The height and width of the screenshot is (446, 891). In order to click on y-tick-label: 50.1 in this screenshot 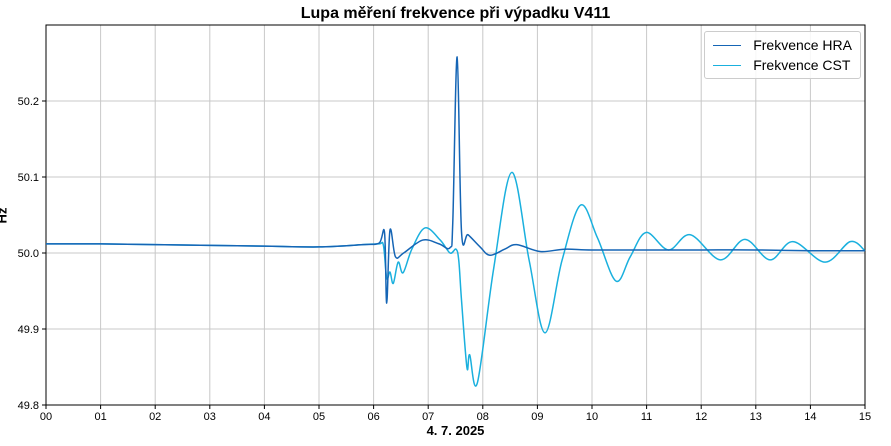, I will do `click(28, 178)`.